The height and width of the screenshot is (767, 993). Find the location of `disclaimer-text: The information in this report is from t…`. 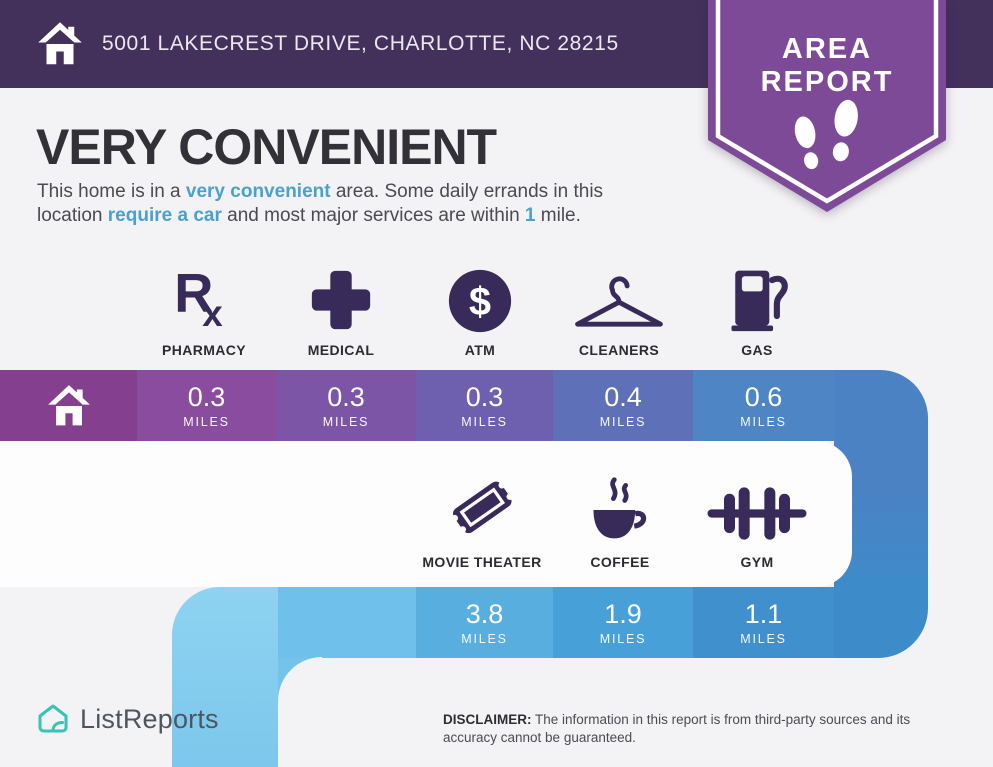

disclaimer-text: The information in this report is from t… is located at coordinates (677, 728).